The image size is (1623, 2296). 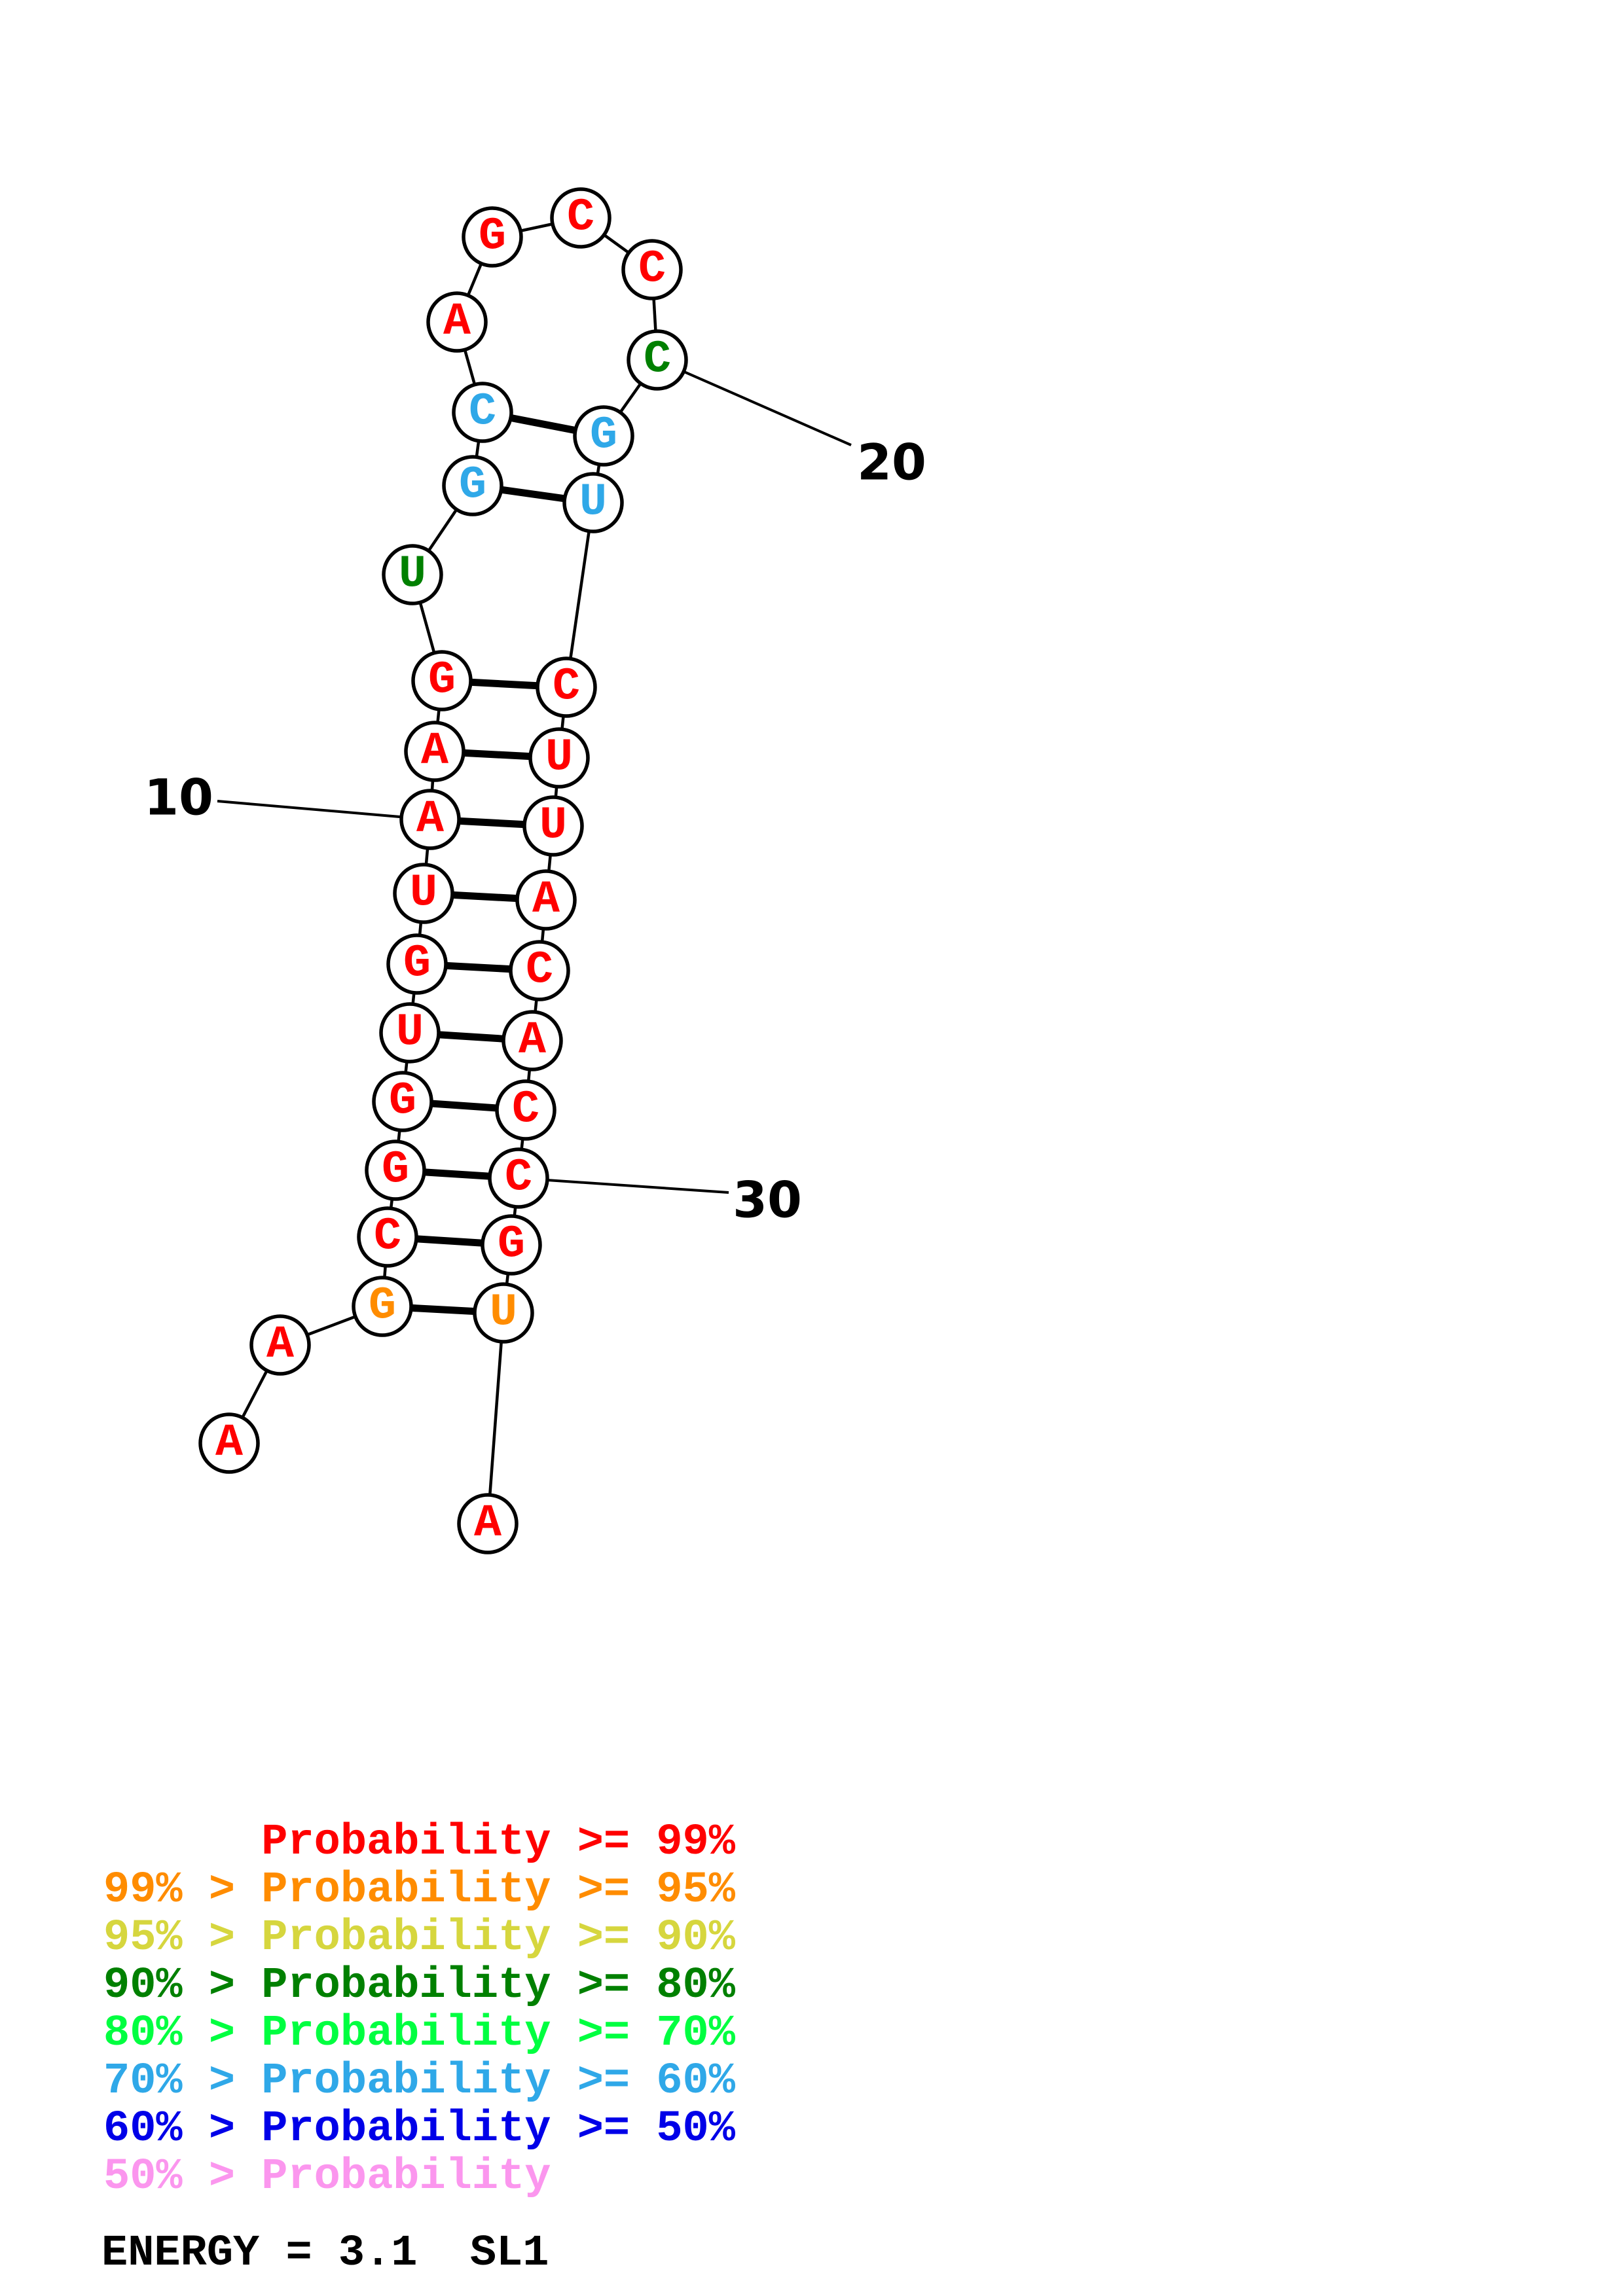 I want to click on energy-label: ENERGY = 3.1 SL1, so click(x=325, y=2253).